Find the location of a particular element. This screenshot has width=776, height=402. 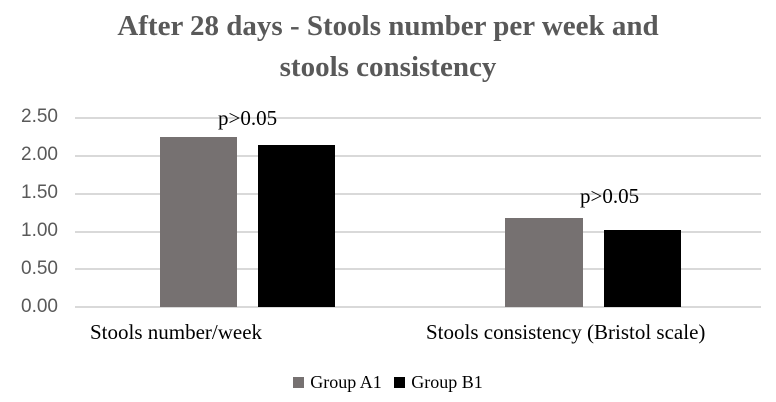

legend: Group A1 Group B1 is located at coordinates (388, 382).